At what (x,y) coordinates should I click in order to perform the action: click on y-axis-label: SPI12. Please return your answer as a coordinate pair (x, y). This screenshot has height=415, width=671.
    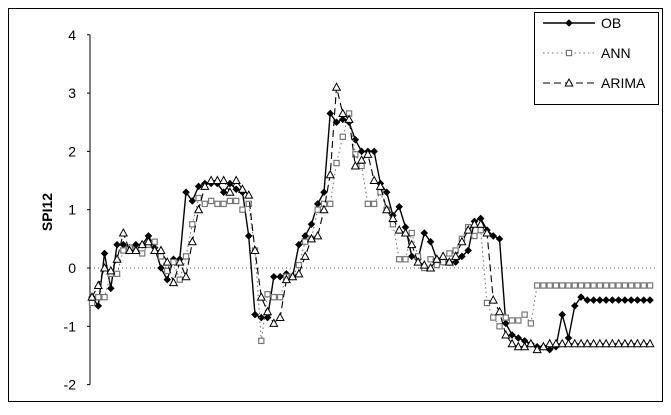
    Looking at the image, I should click on (47, 212).